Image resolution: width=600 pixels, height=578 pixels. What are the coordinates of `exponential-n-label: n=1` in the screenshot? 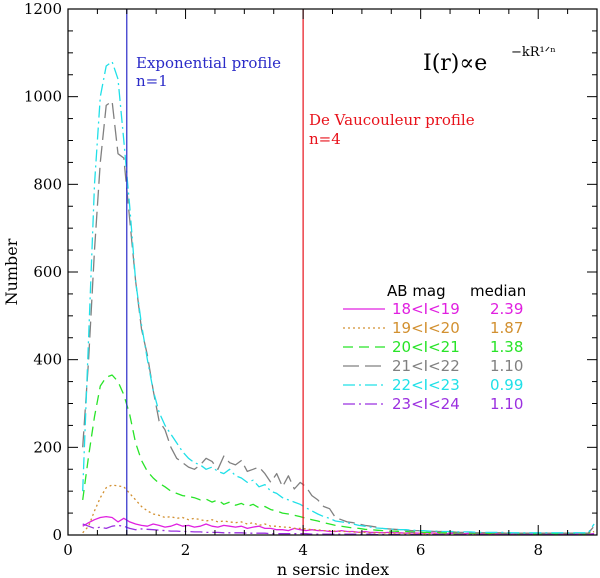 It's located at (152, 81).